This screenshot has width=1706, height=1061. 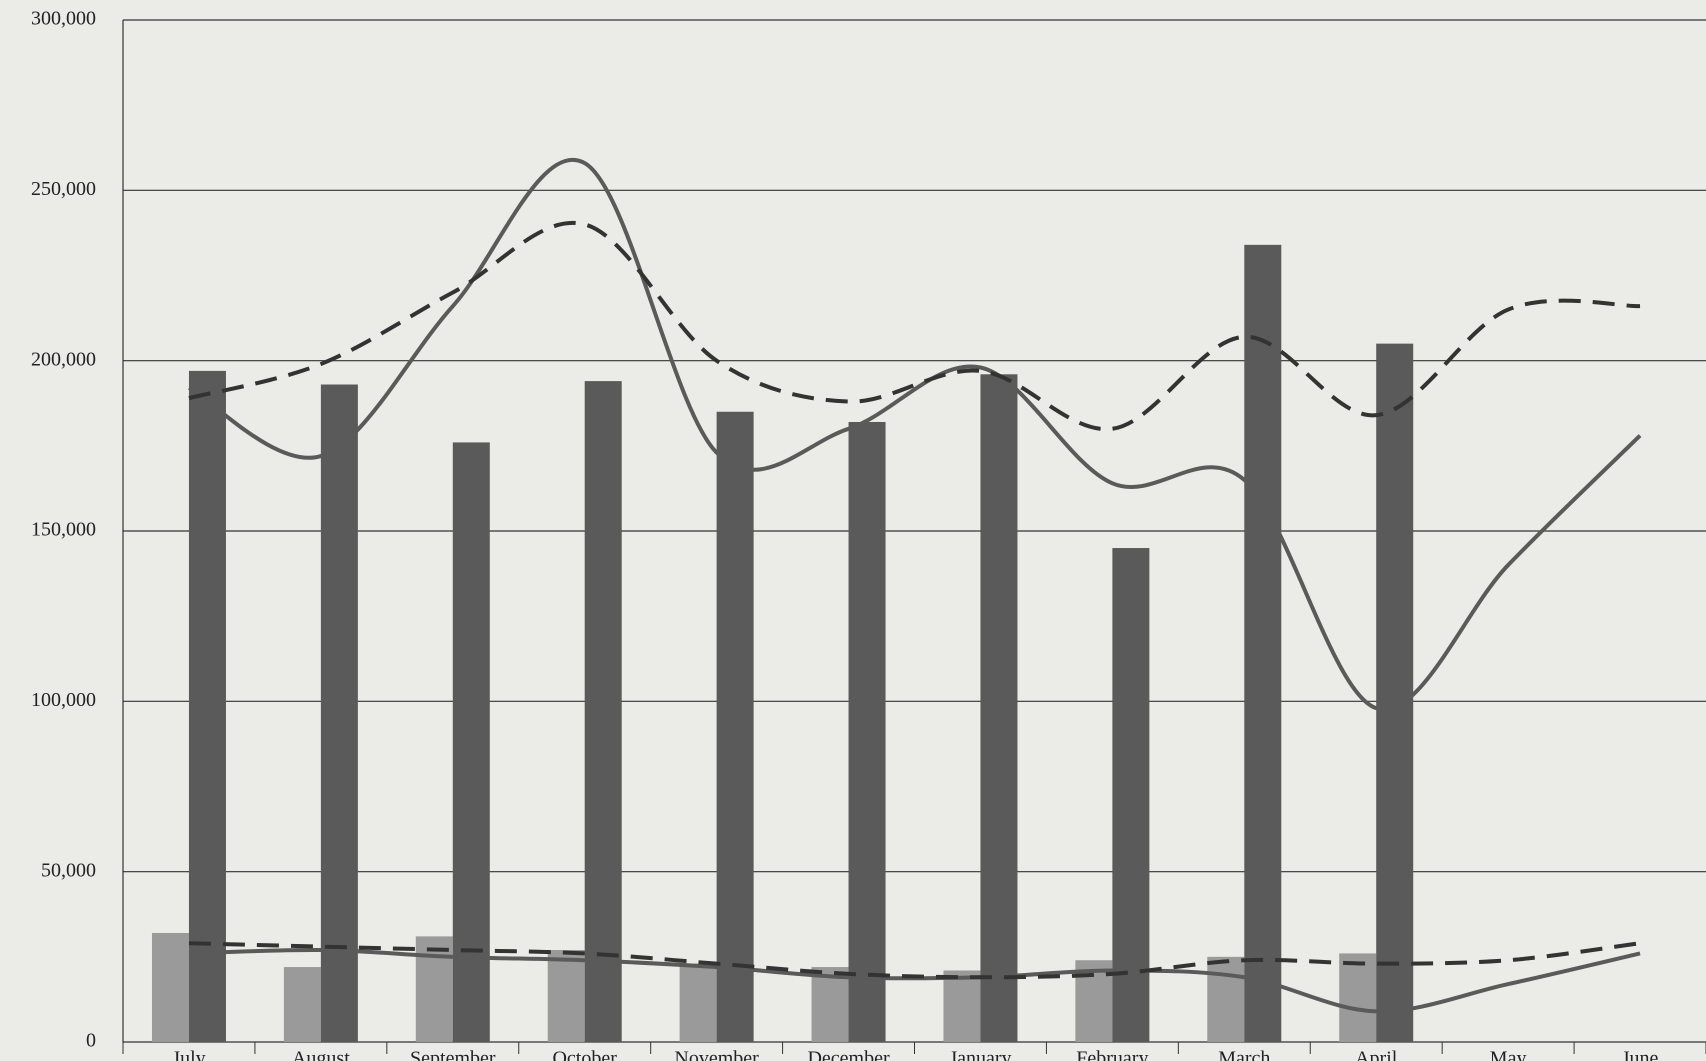 What do you see at coordinates (63, 530) in the screenshot?
I see `y-tick-label: 150,000` at bounding box center [63, 530].